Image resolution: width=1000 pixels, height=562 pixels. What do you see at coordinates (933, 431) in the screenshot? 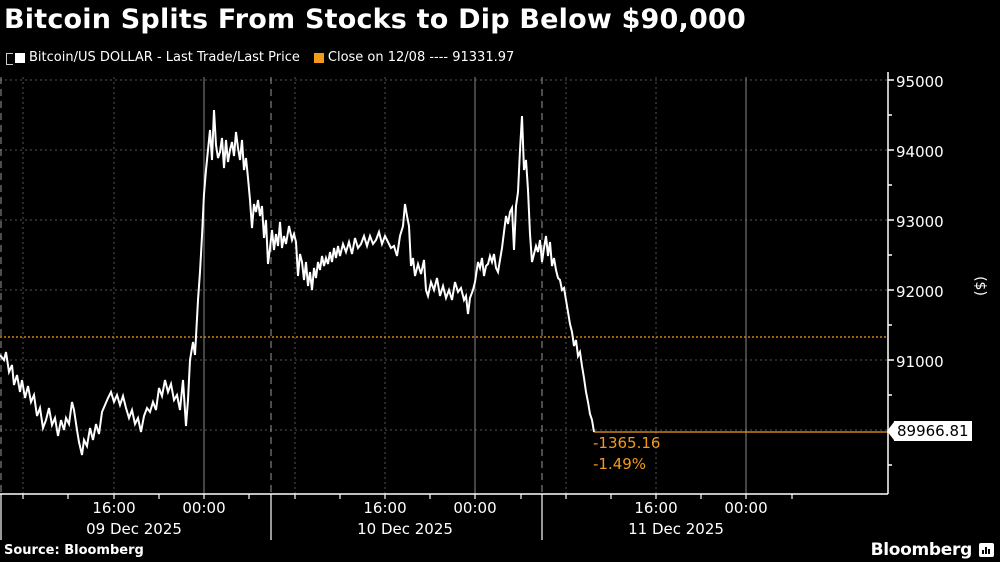
I see `last-price-label: 89966.81` at bounding box center [933, 431].